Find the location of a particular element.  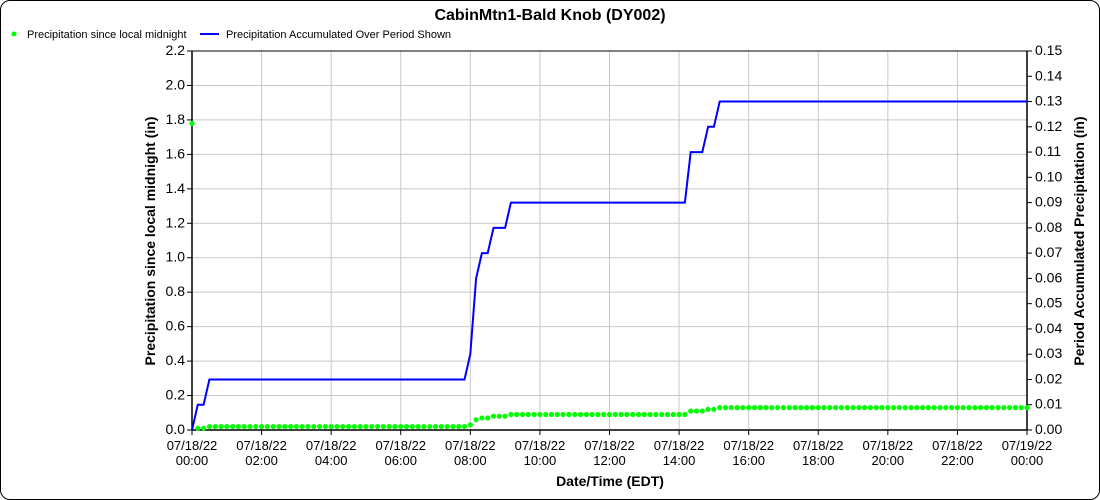

y2-tick-label: 0.14 is located at coordinates (1048, 75).